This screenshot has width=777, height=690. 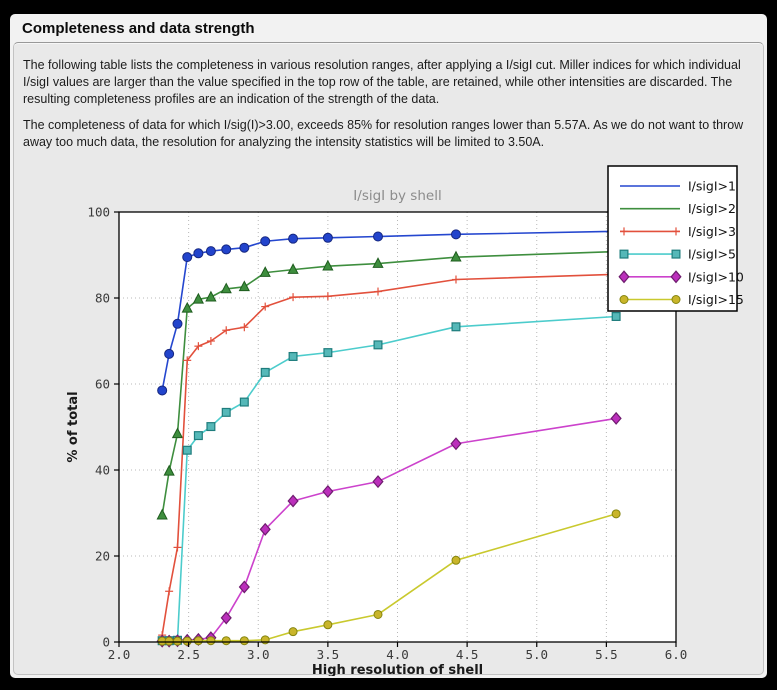 I want to click on legend-item-4: I/sigI>5, so click(x=677, y=254).